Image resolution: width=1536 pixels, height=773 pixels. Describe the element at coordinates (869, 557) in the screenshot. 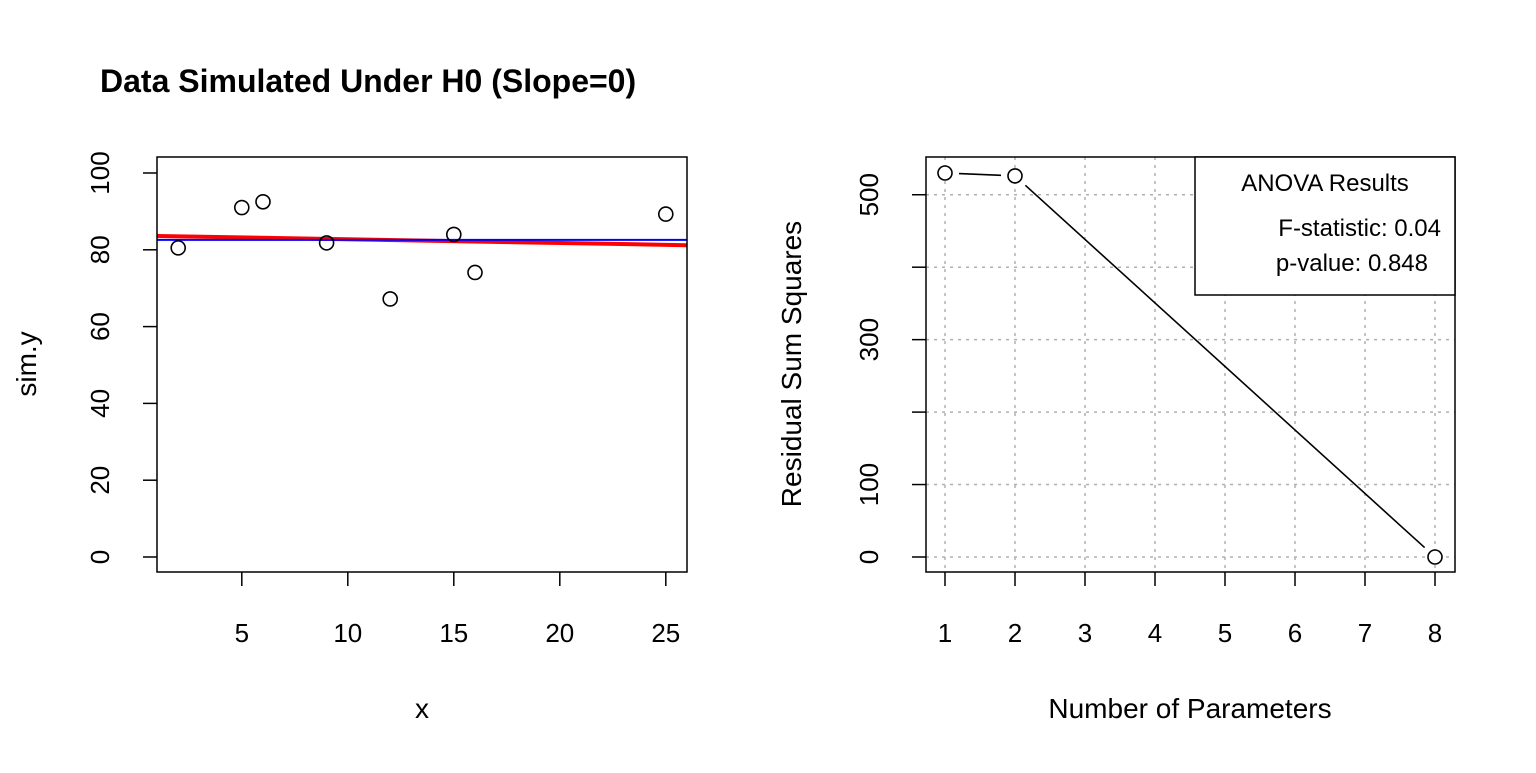

I see `right-y-tick-label: 0` at that location.